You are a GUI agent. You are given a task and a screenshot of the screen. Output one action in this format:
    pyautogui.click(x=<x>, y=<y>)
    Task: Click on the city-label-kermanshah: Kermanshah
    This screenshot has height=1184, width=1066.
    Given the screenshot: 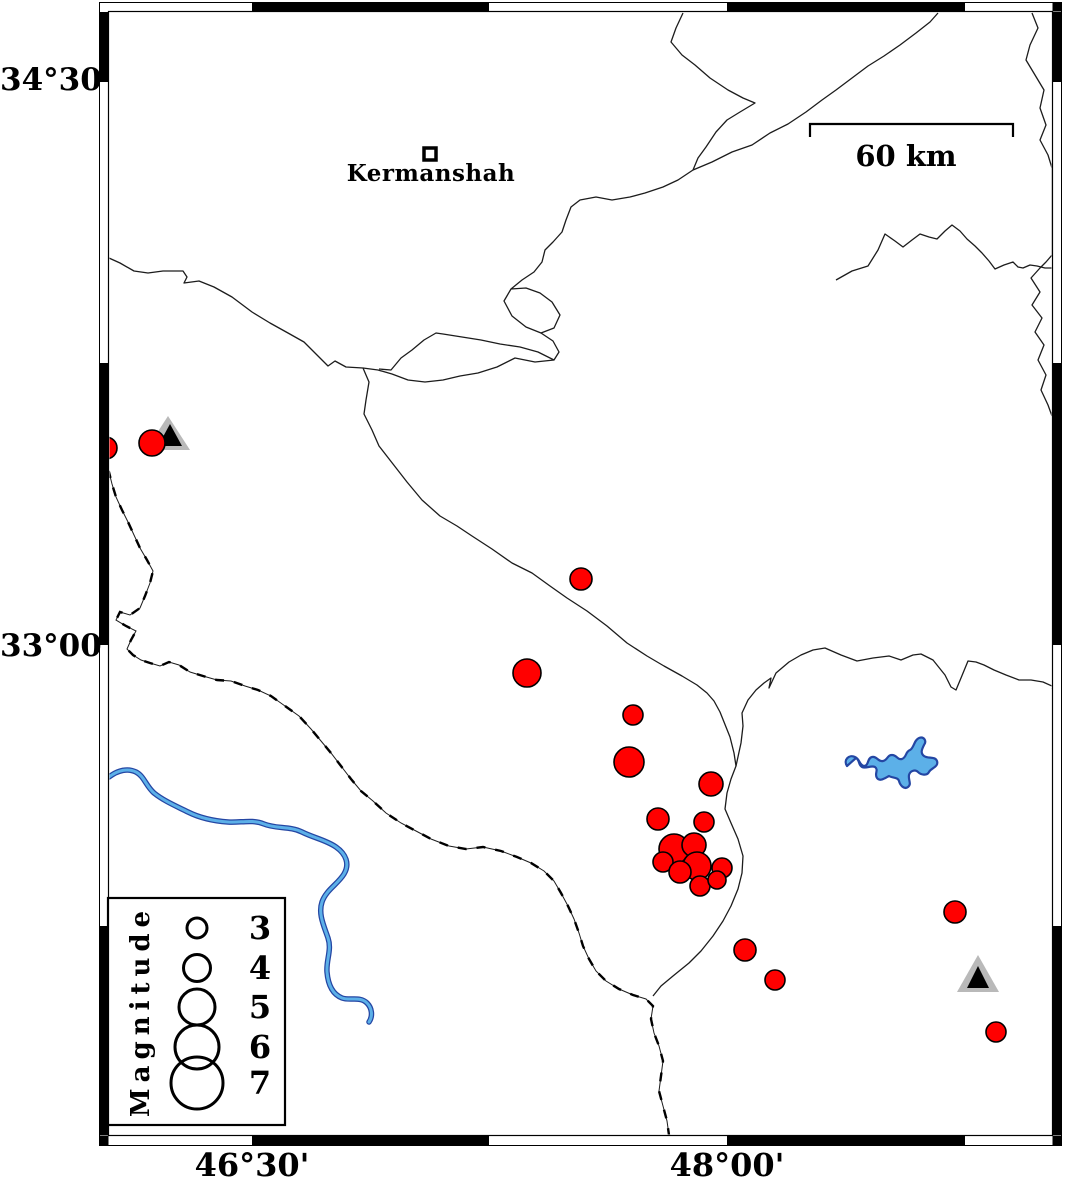 What is the action you would take?
    pyautogui.click(x=431, y=173)
    